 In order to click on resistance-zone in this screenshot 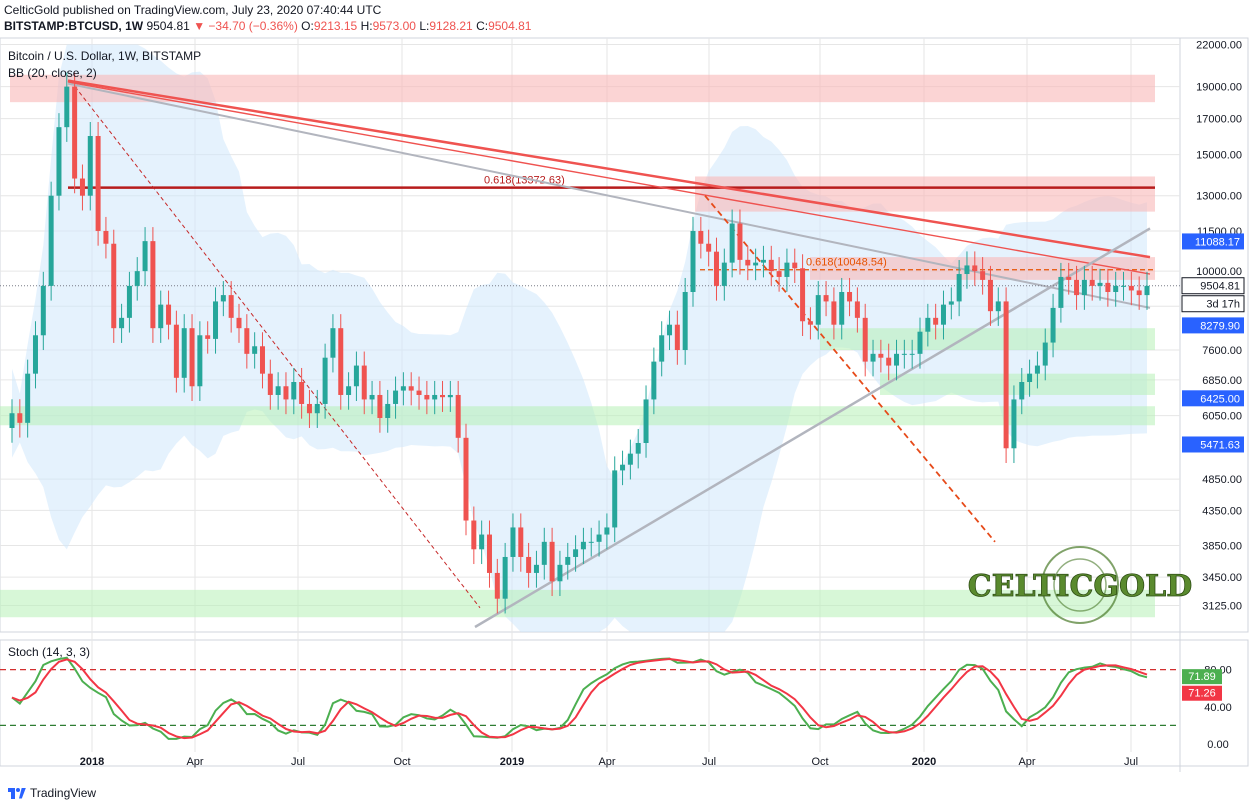, I will do `click(582, 88)`.